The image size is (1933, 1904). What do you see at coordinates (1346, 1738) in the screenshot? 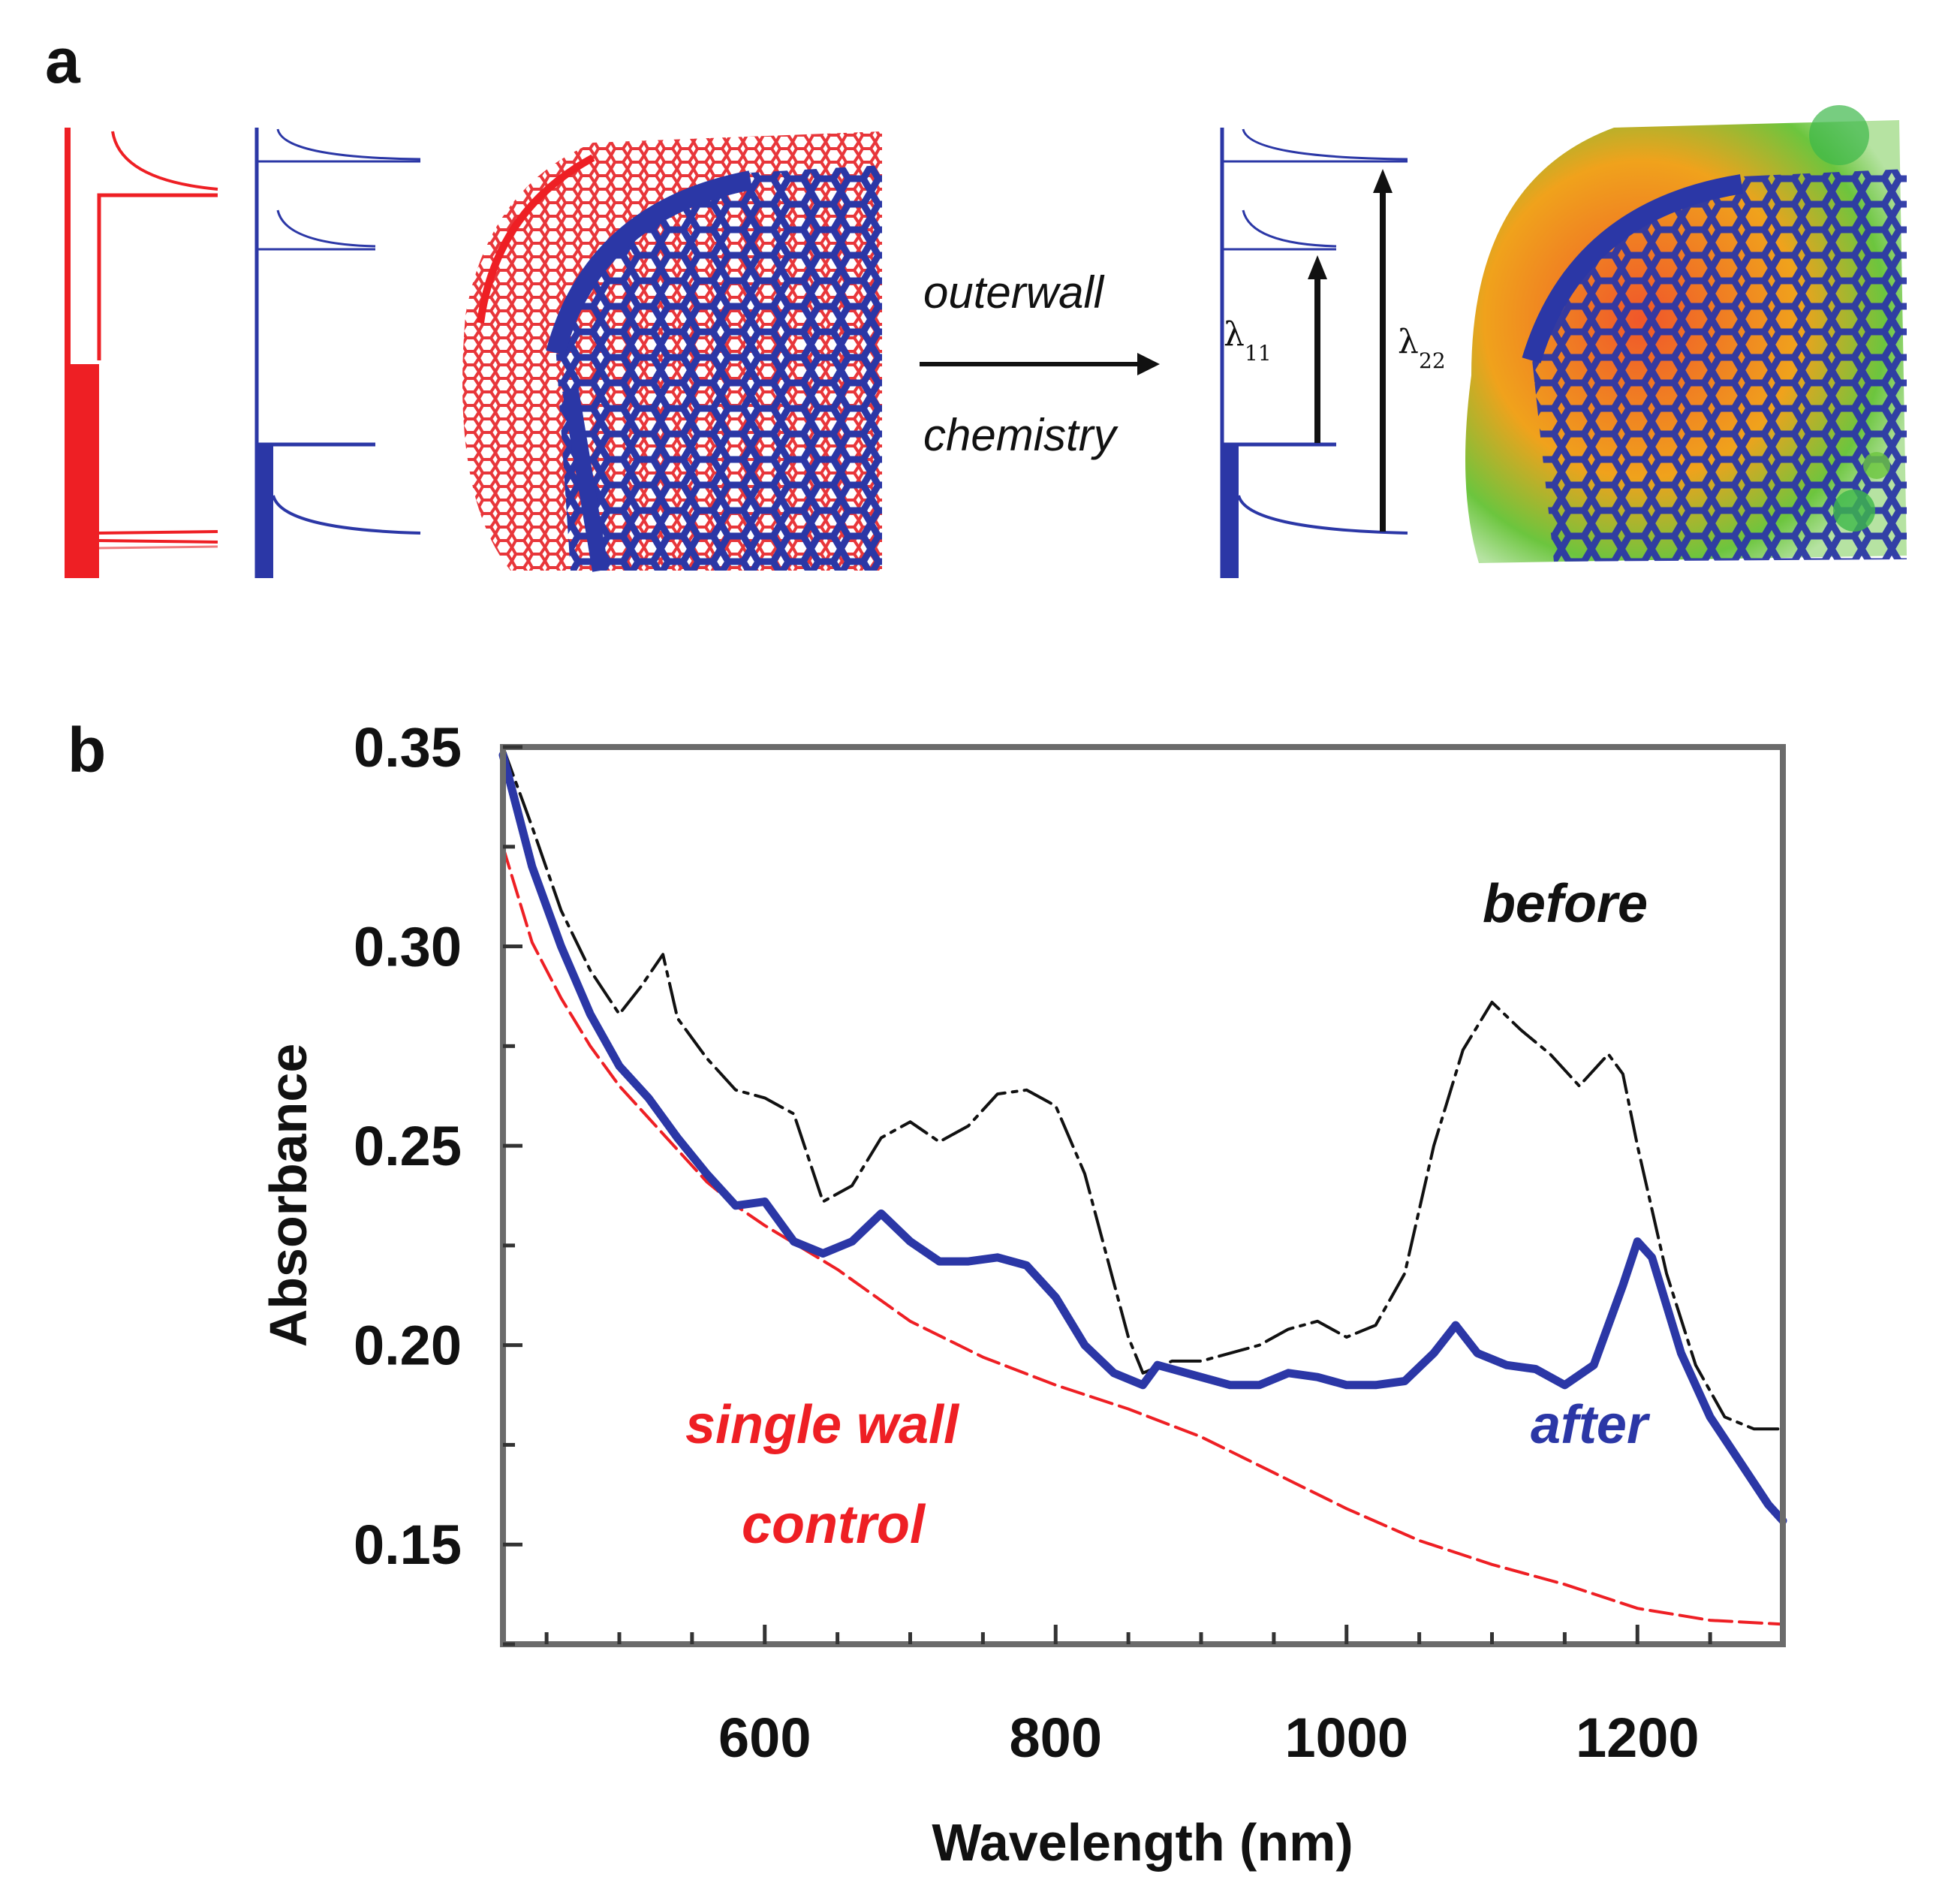
I see `x-tick-label-1000: 1000` at bounding box center [1346, 1738].